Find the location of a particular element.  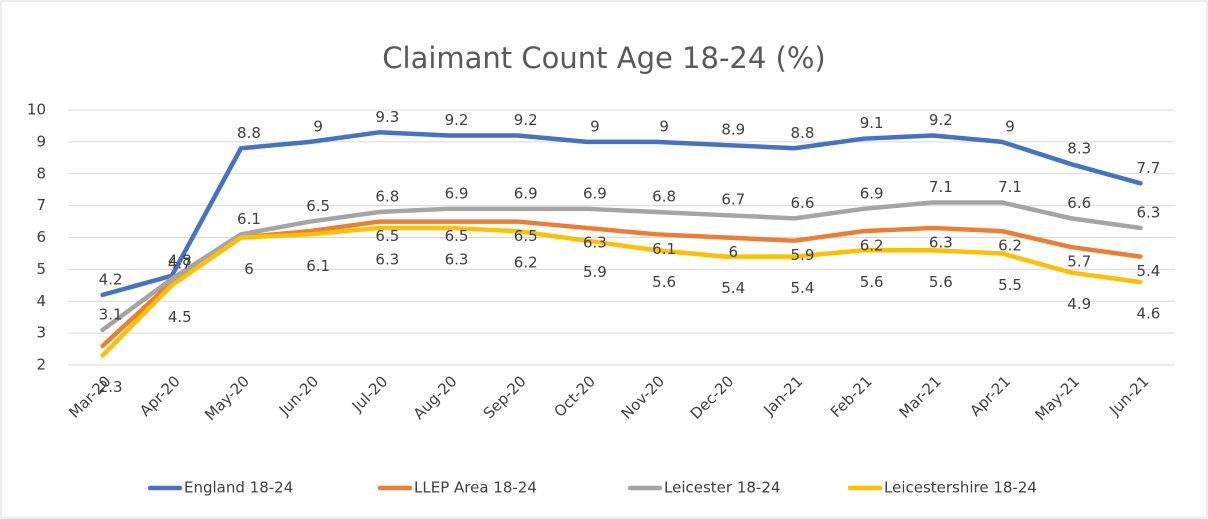

y-tick-label: 2 is located at coordinates (41, 365).